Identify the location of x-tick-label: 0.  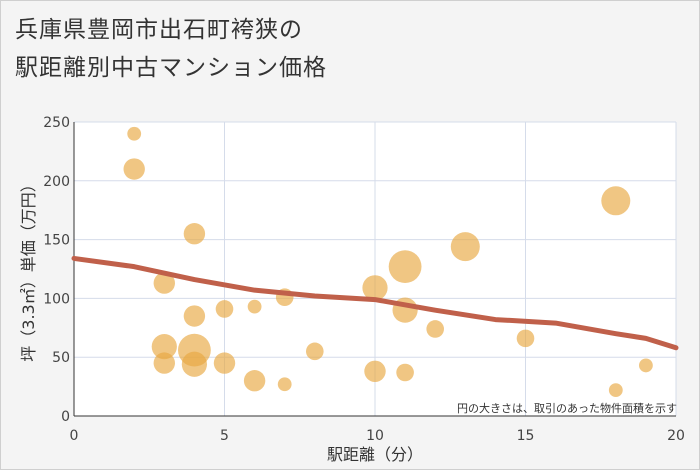
(74, 436).